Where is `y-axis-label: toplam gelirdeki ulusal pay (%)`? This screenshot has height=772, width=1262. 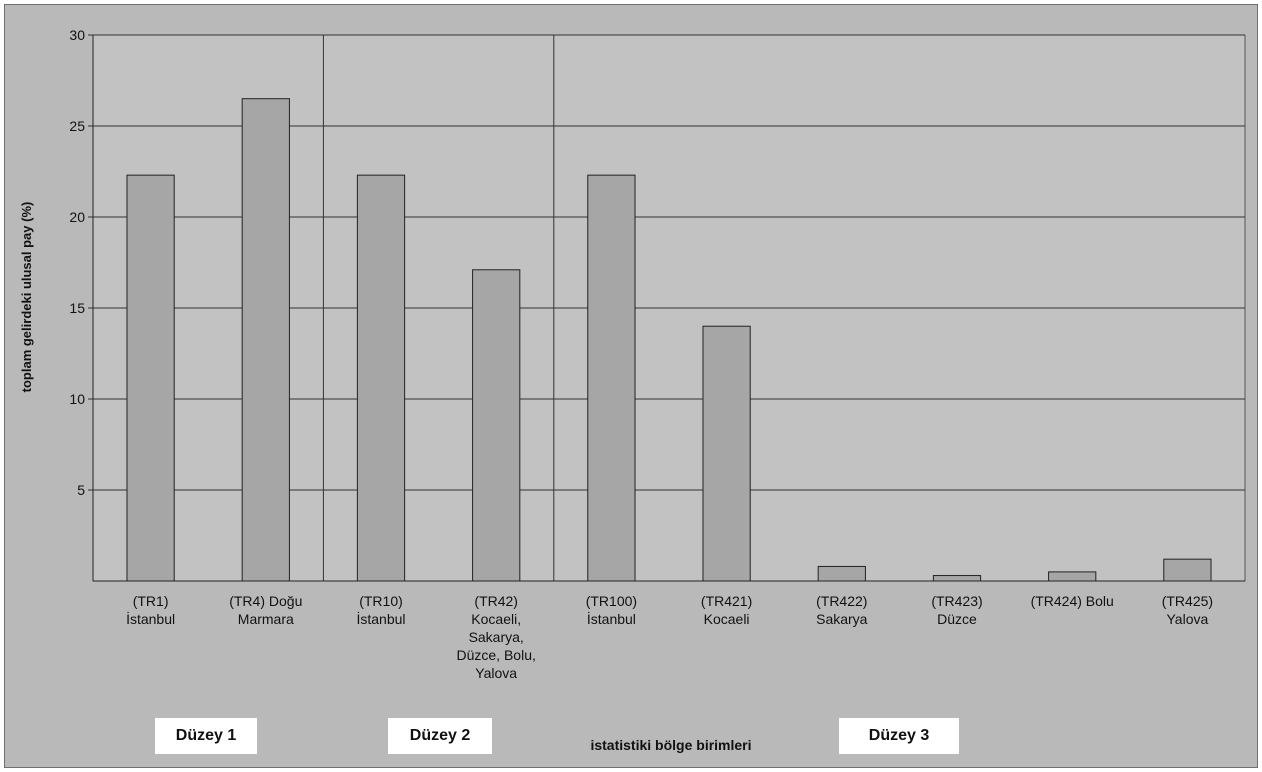
y-axis-label: toplam gelirdeki ulusal pay (%) is located at coordinates (26, 297).